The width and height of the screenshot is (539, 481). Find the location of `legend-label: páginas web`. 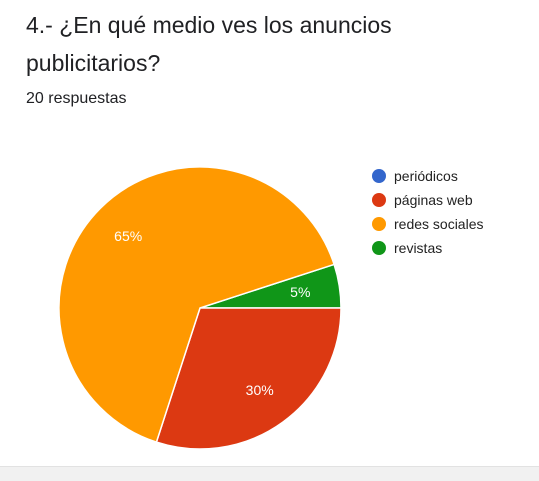

legend-label: páginas web is located at coordinates (433, 200).